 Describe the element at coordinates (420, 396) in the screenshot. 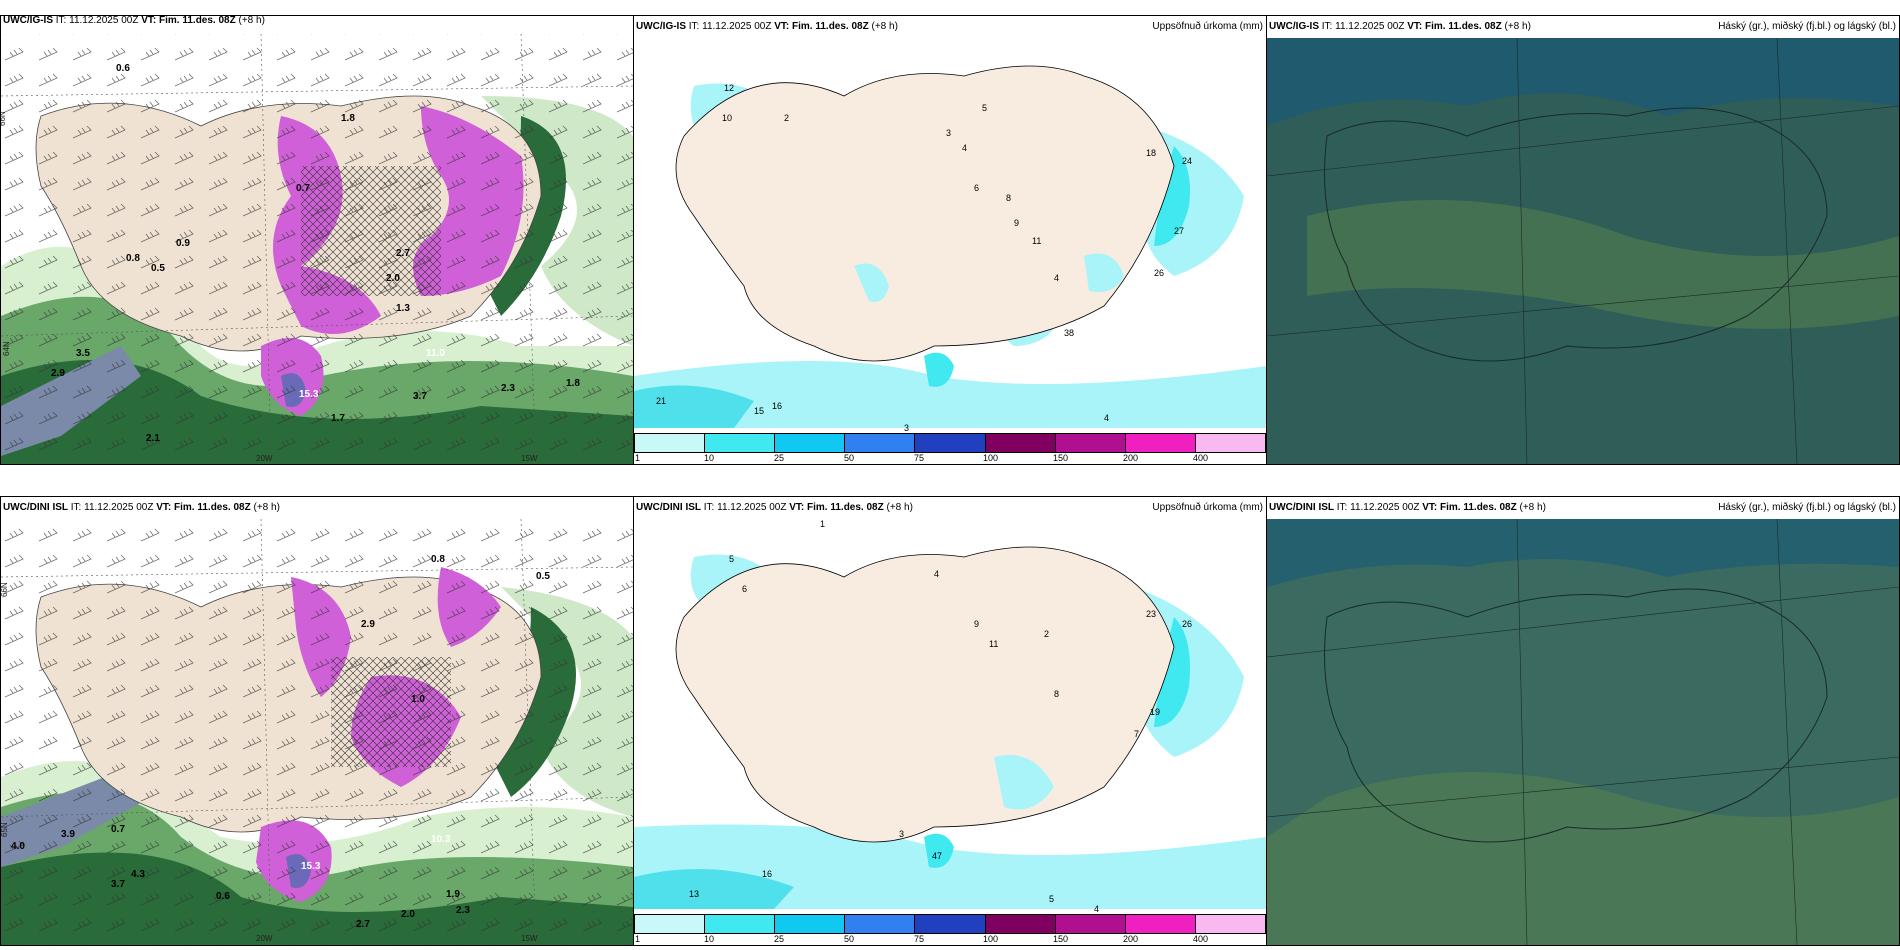

I see `wind-label: 3.7` at that location.